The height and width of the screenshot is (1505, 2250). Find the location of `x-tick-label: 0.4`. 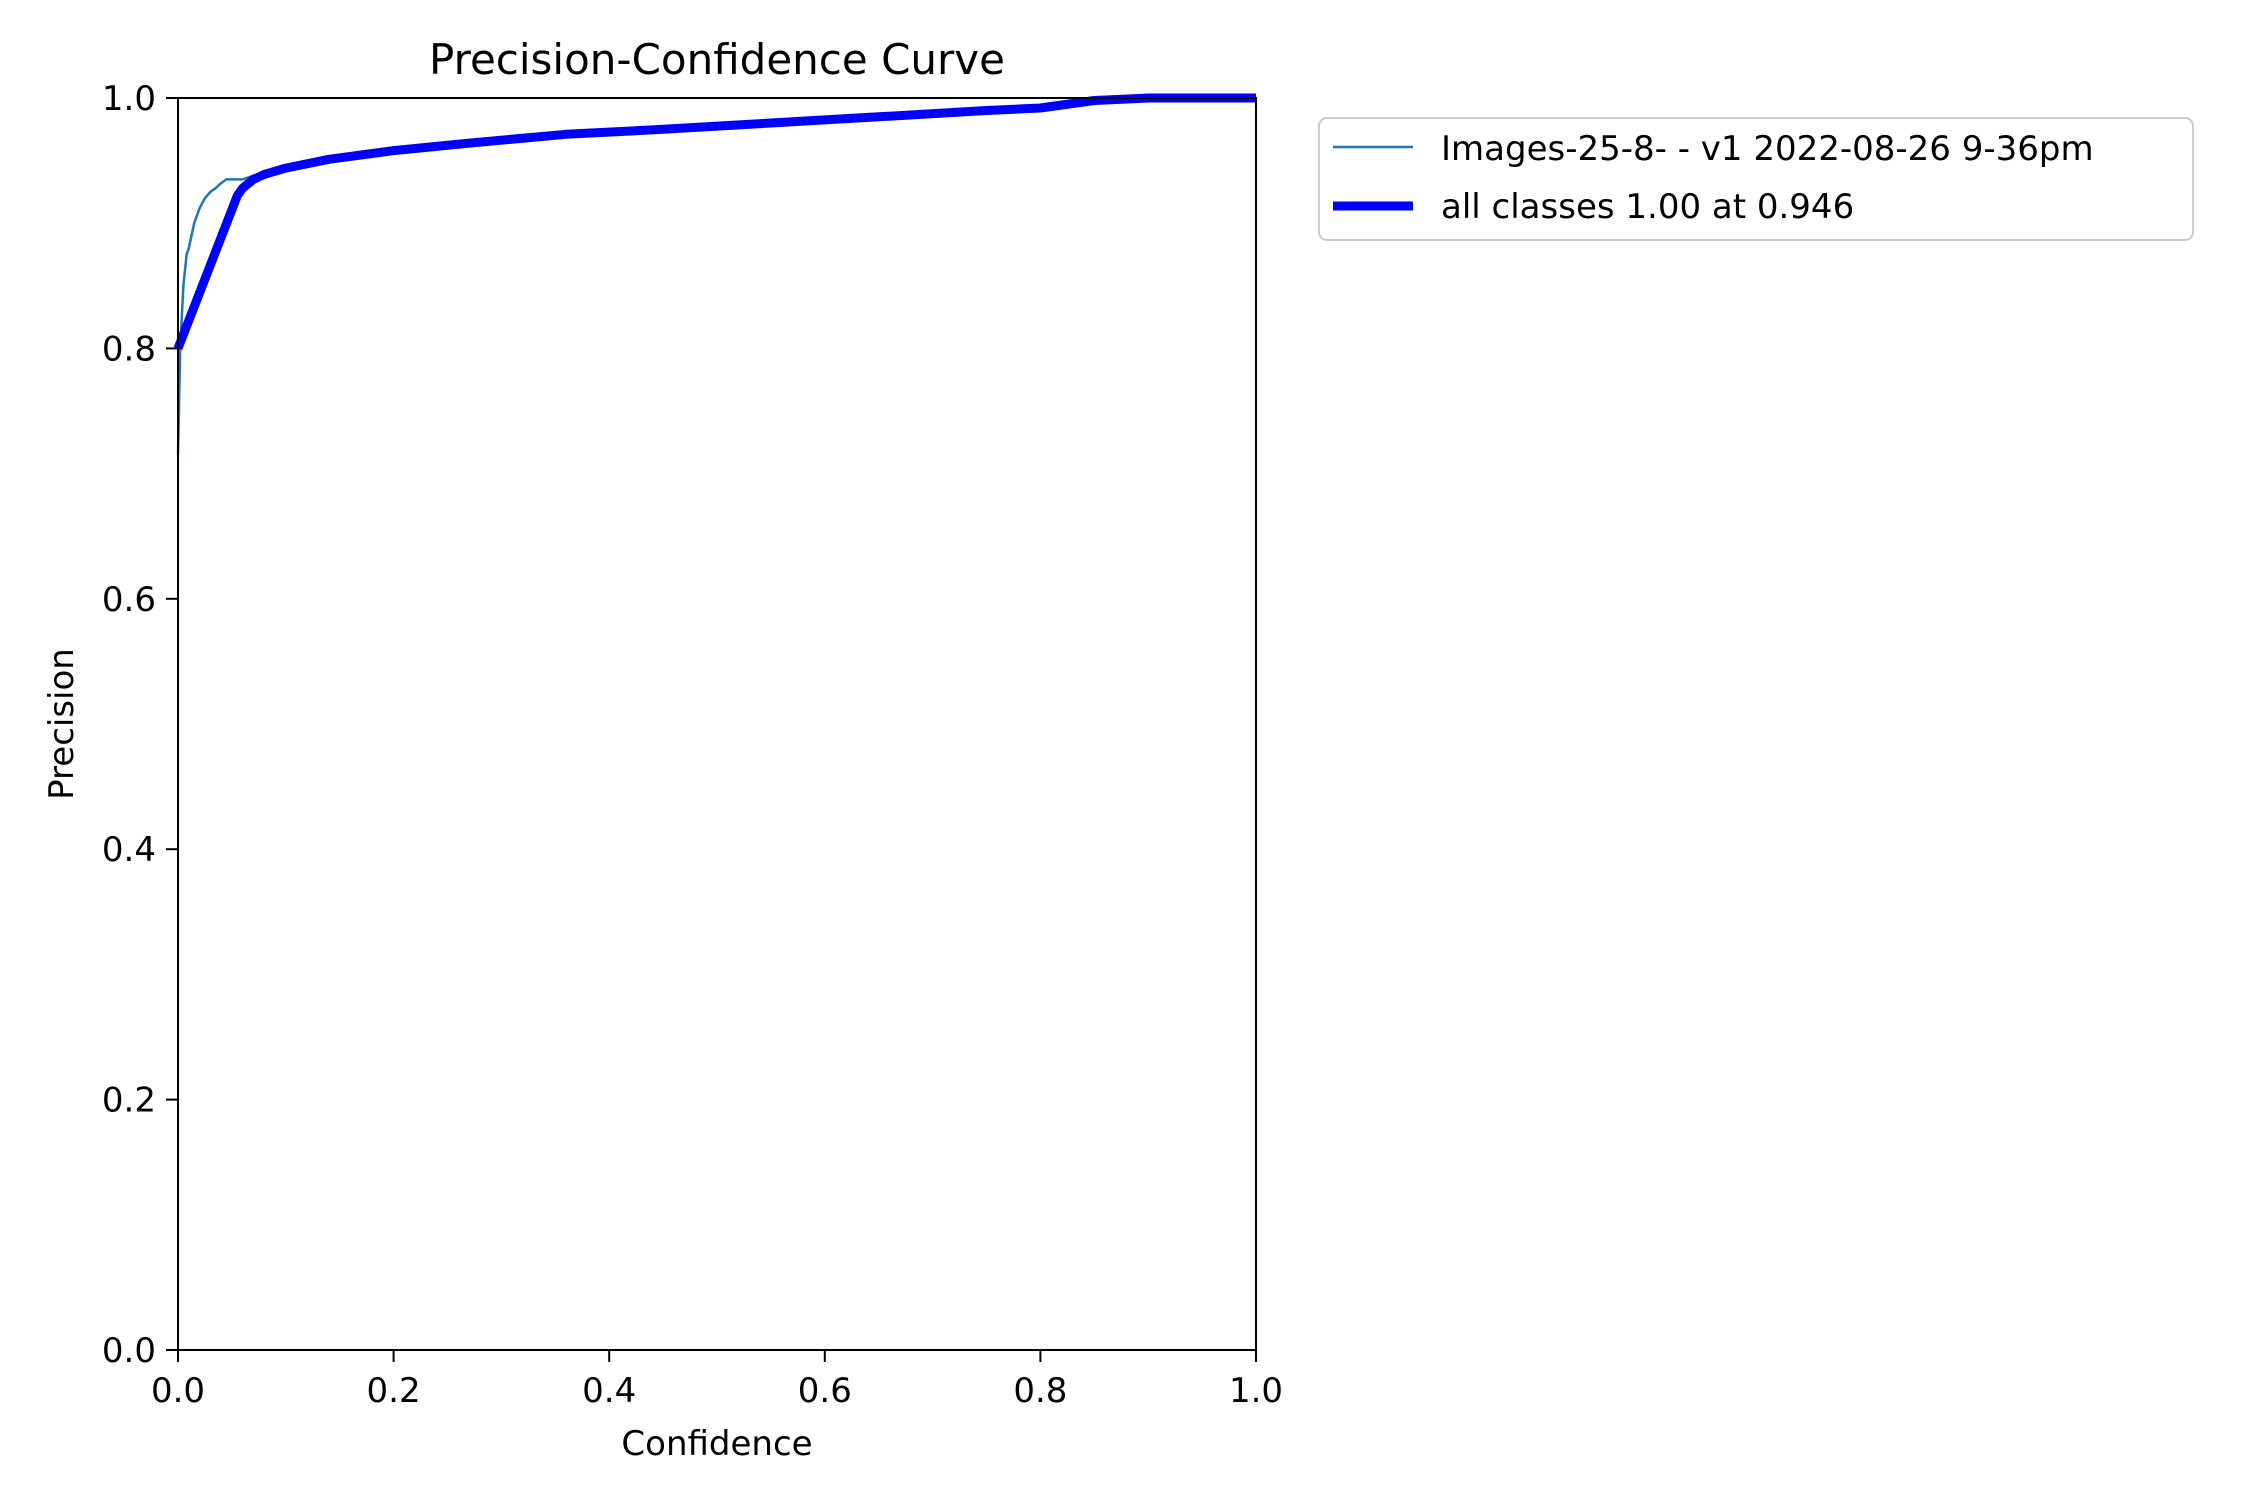

x-tick-label: 0.4 is located at coordinates (609, 1391).